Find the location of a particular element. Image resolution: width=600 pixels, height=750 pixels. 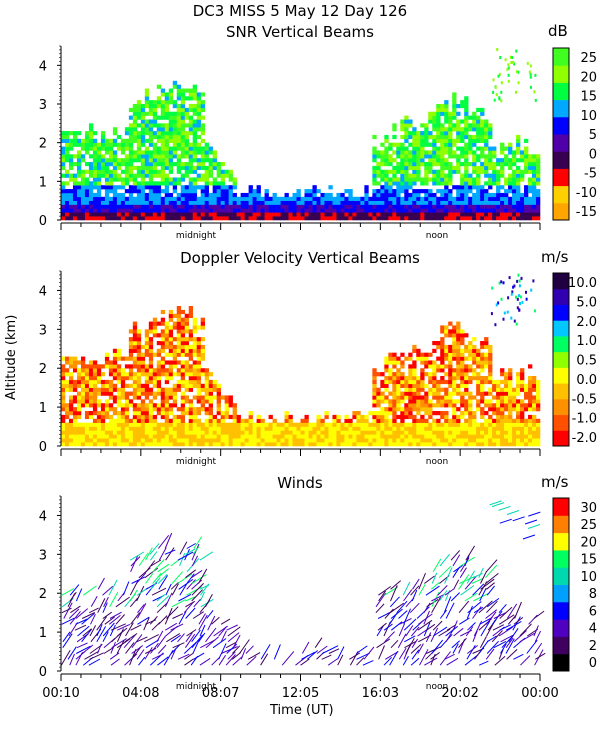

colorbar-label: 30 is located at coordinates (588, 508).